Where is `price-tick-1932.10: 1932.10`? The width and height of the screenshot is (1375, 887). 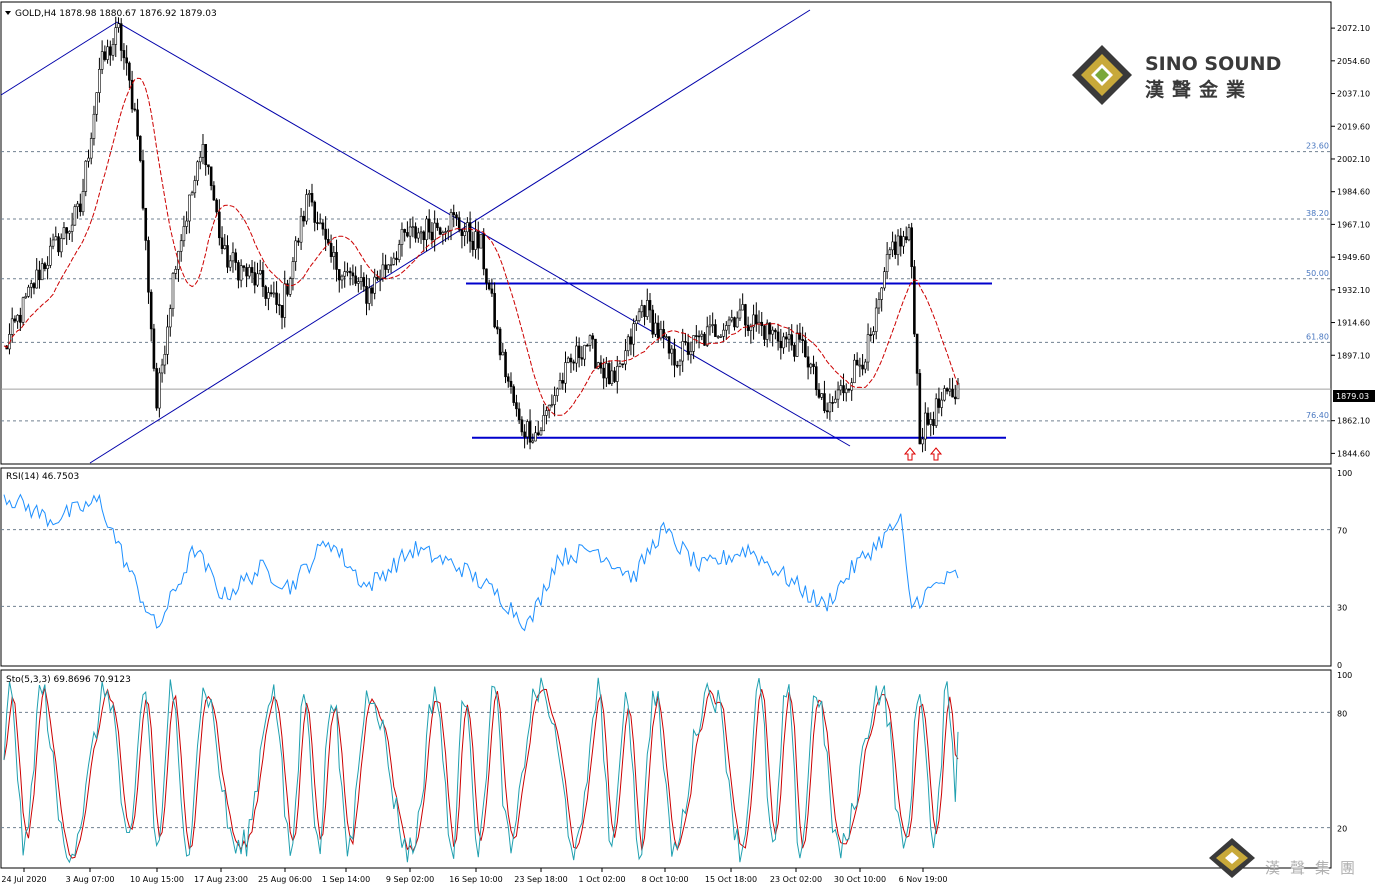 price-tick-1932.10: 1932.10 is located at coordinates (1353, 290).